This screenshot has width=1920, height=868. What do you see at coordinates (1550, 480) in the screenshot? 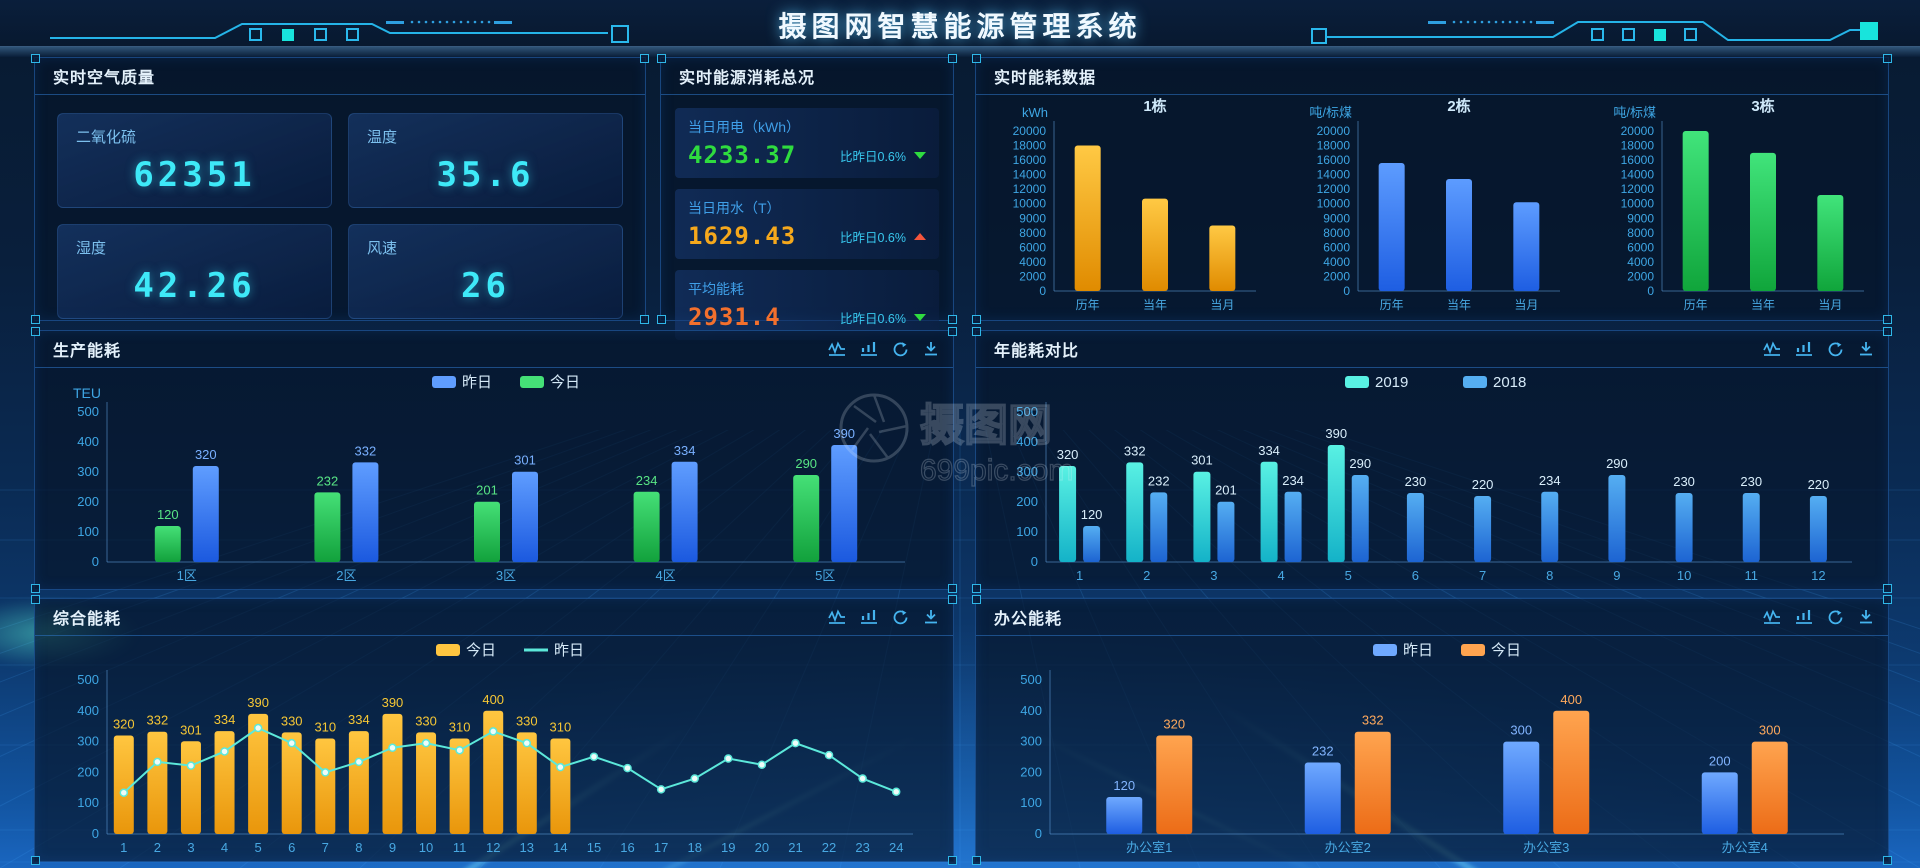
I see `svg-text: 234` at bounding box center [1550, 480].